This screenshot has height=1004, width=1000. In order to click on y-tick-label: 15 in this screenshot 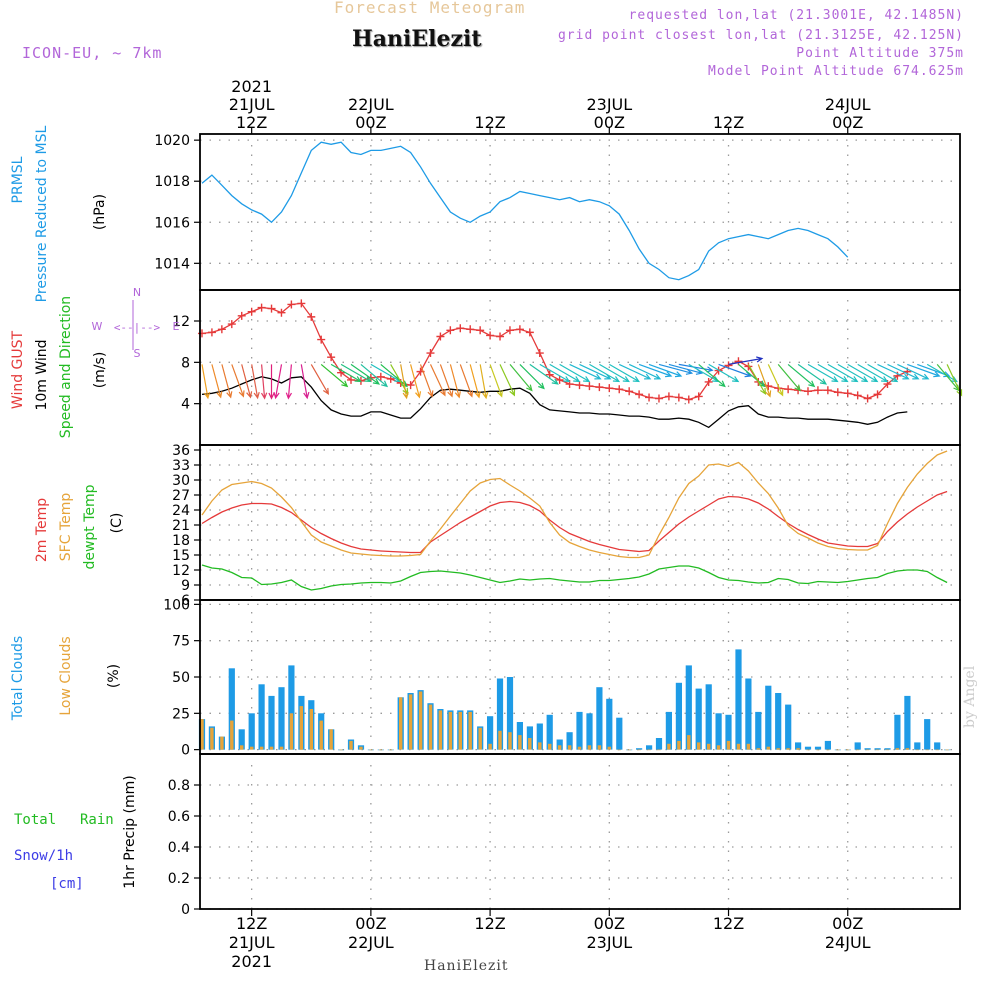, I will do `click(181, 556)`.